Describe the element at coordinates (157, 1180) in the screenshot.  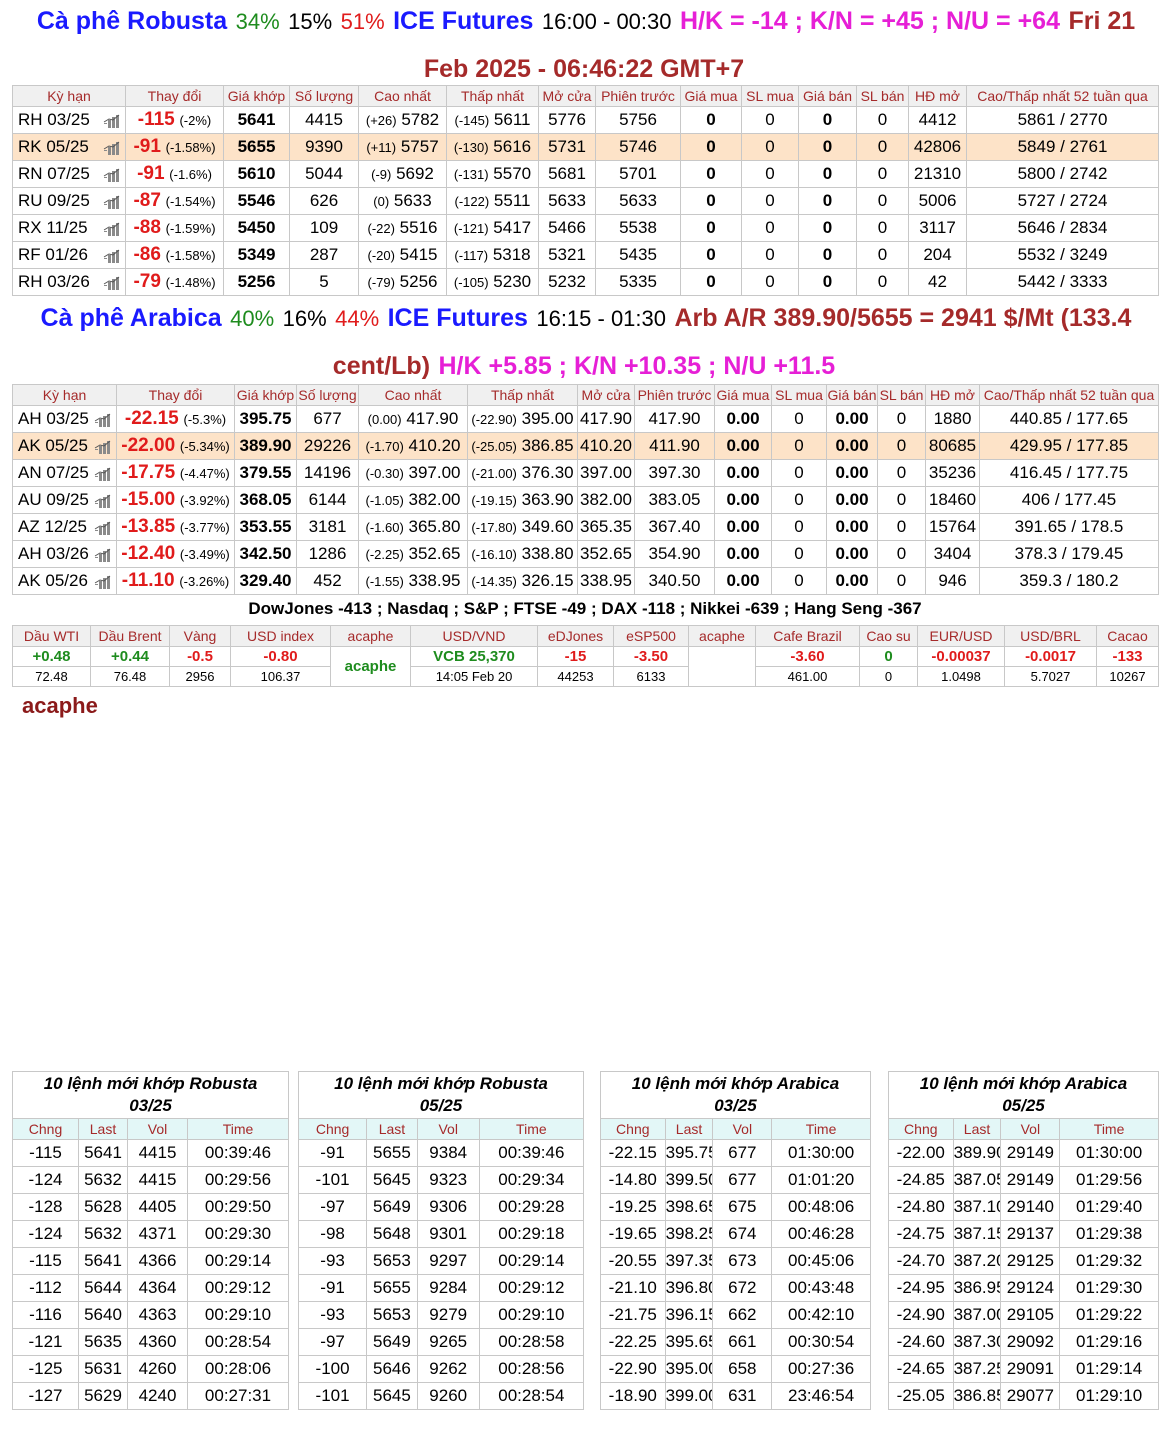
I see `cell: 4415` at that location.